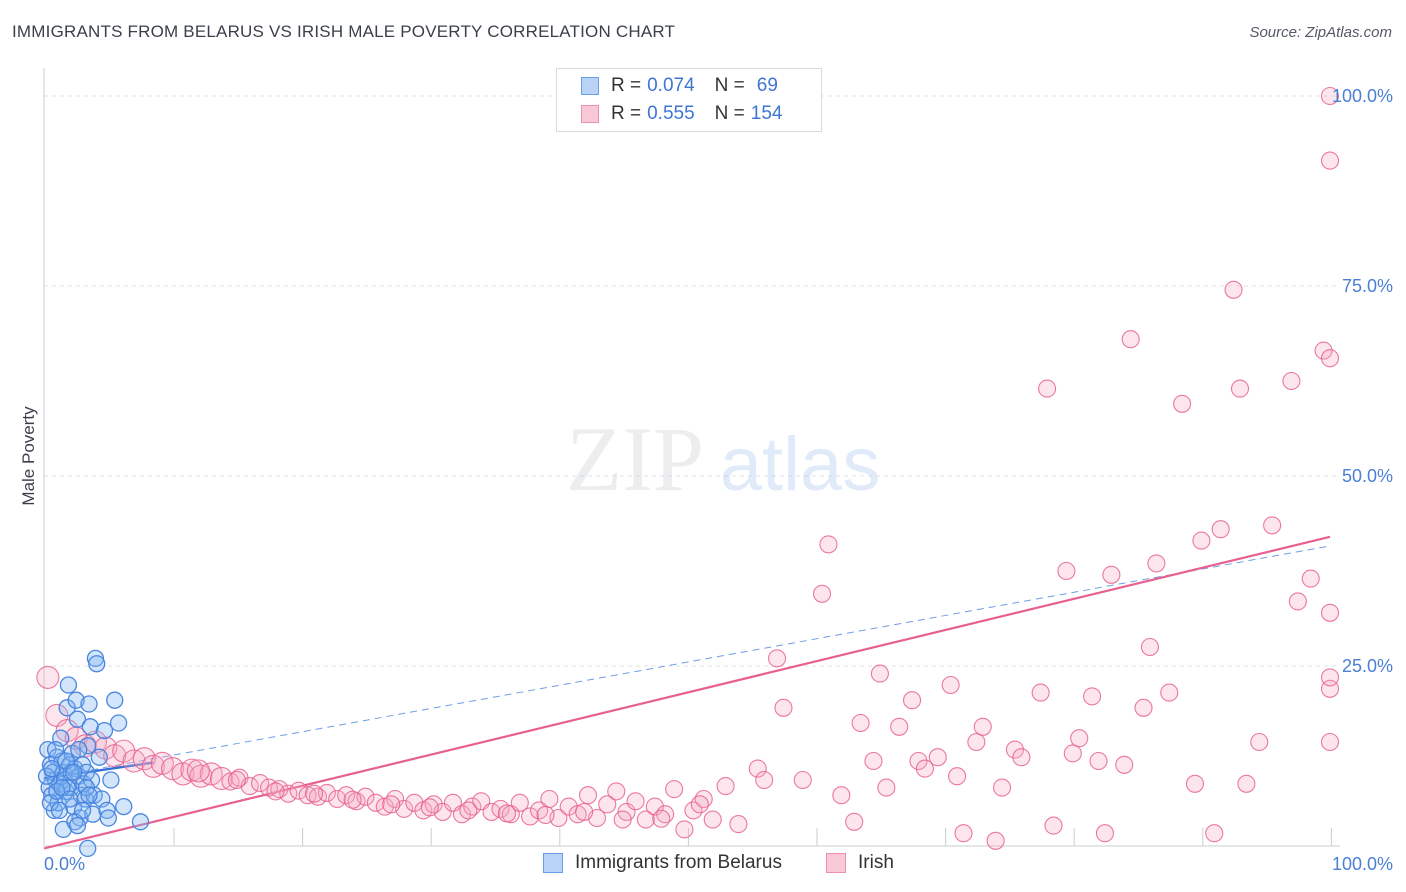 This screenshot has width=1406, height=892. I want to click on y-tick-label-100: 100.0%, so click(1362, 96).